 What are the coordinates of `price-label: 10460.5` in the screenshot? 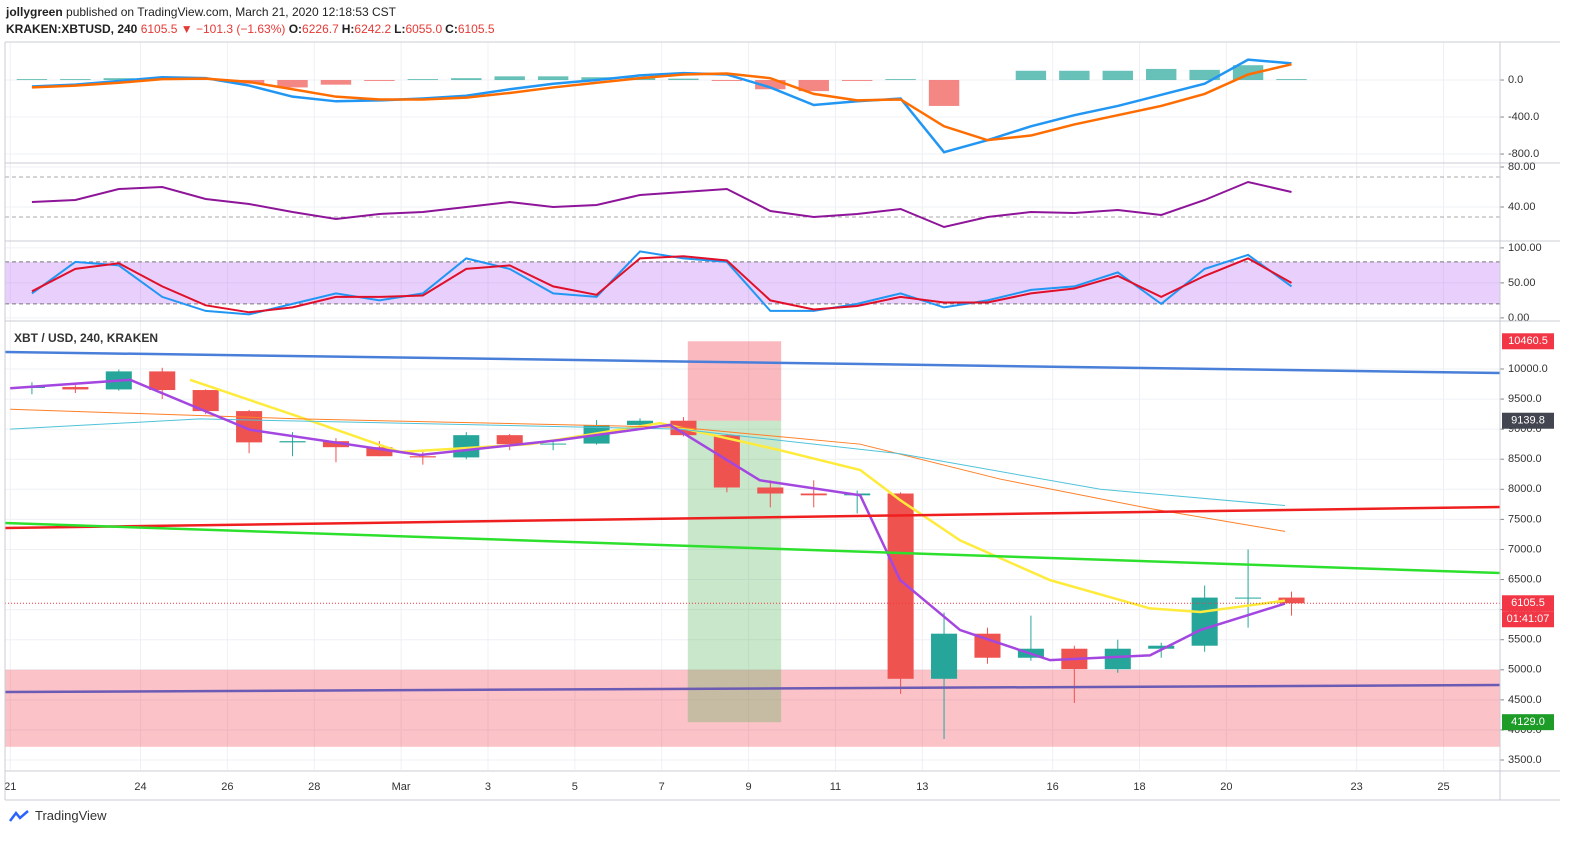 It's located at (1528, 341).